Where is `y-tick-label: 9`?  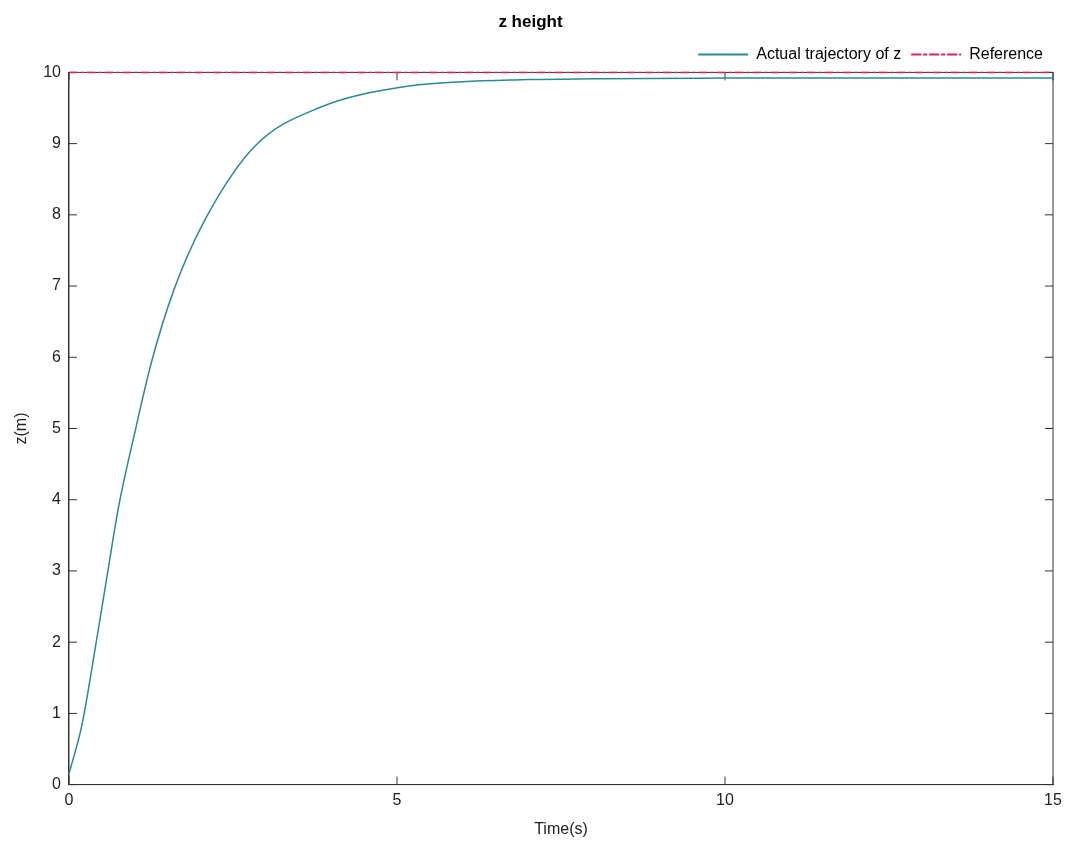
y-tick-label: 9 is located at coordinates (57, 143).